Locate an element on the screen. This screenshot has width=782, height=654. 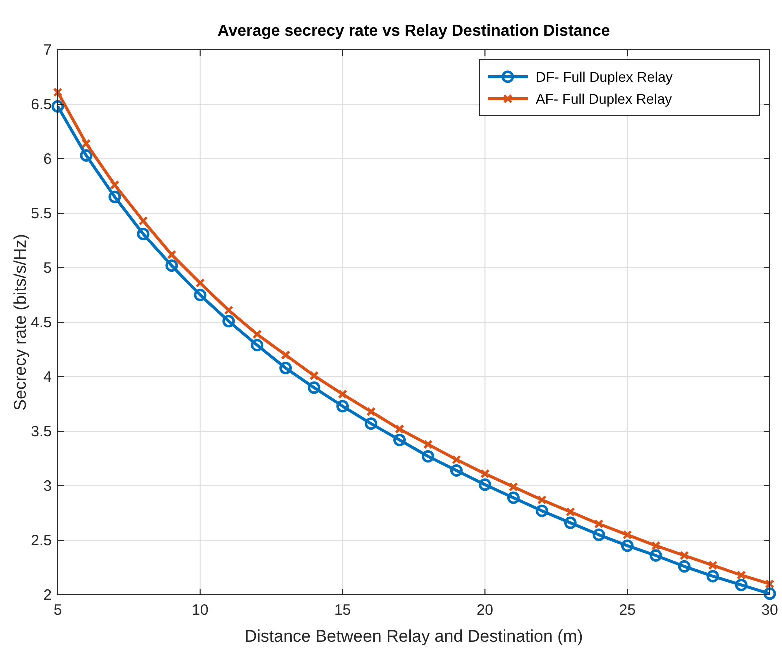
y-tick-label: 2 is located at coordinates (48, 595).